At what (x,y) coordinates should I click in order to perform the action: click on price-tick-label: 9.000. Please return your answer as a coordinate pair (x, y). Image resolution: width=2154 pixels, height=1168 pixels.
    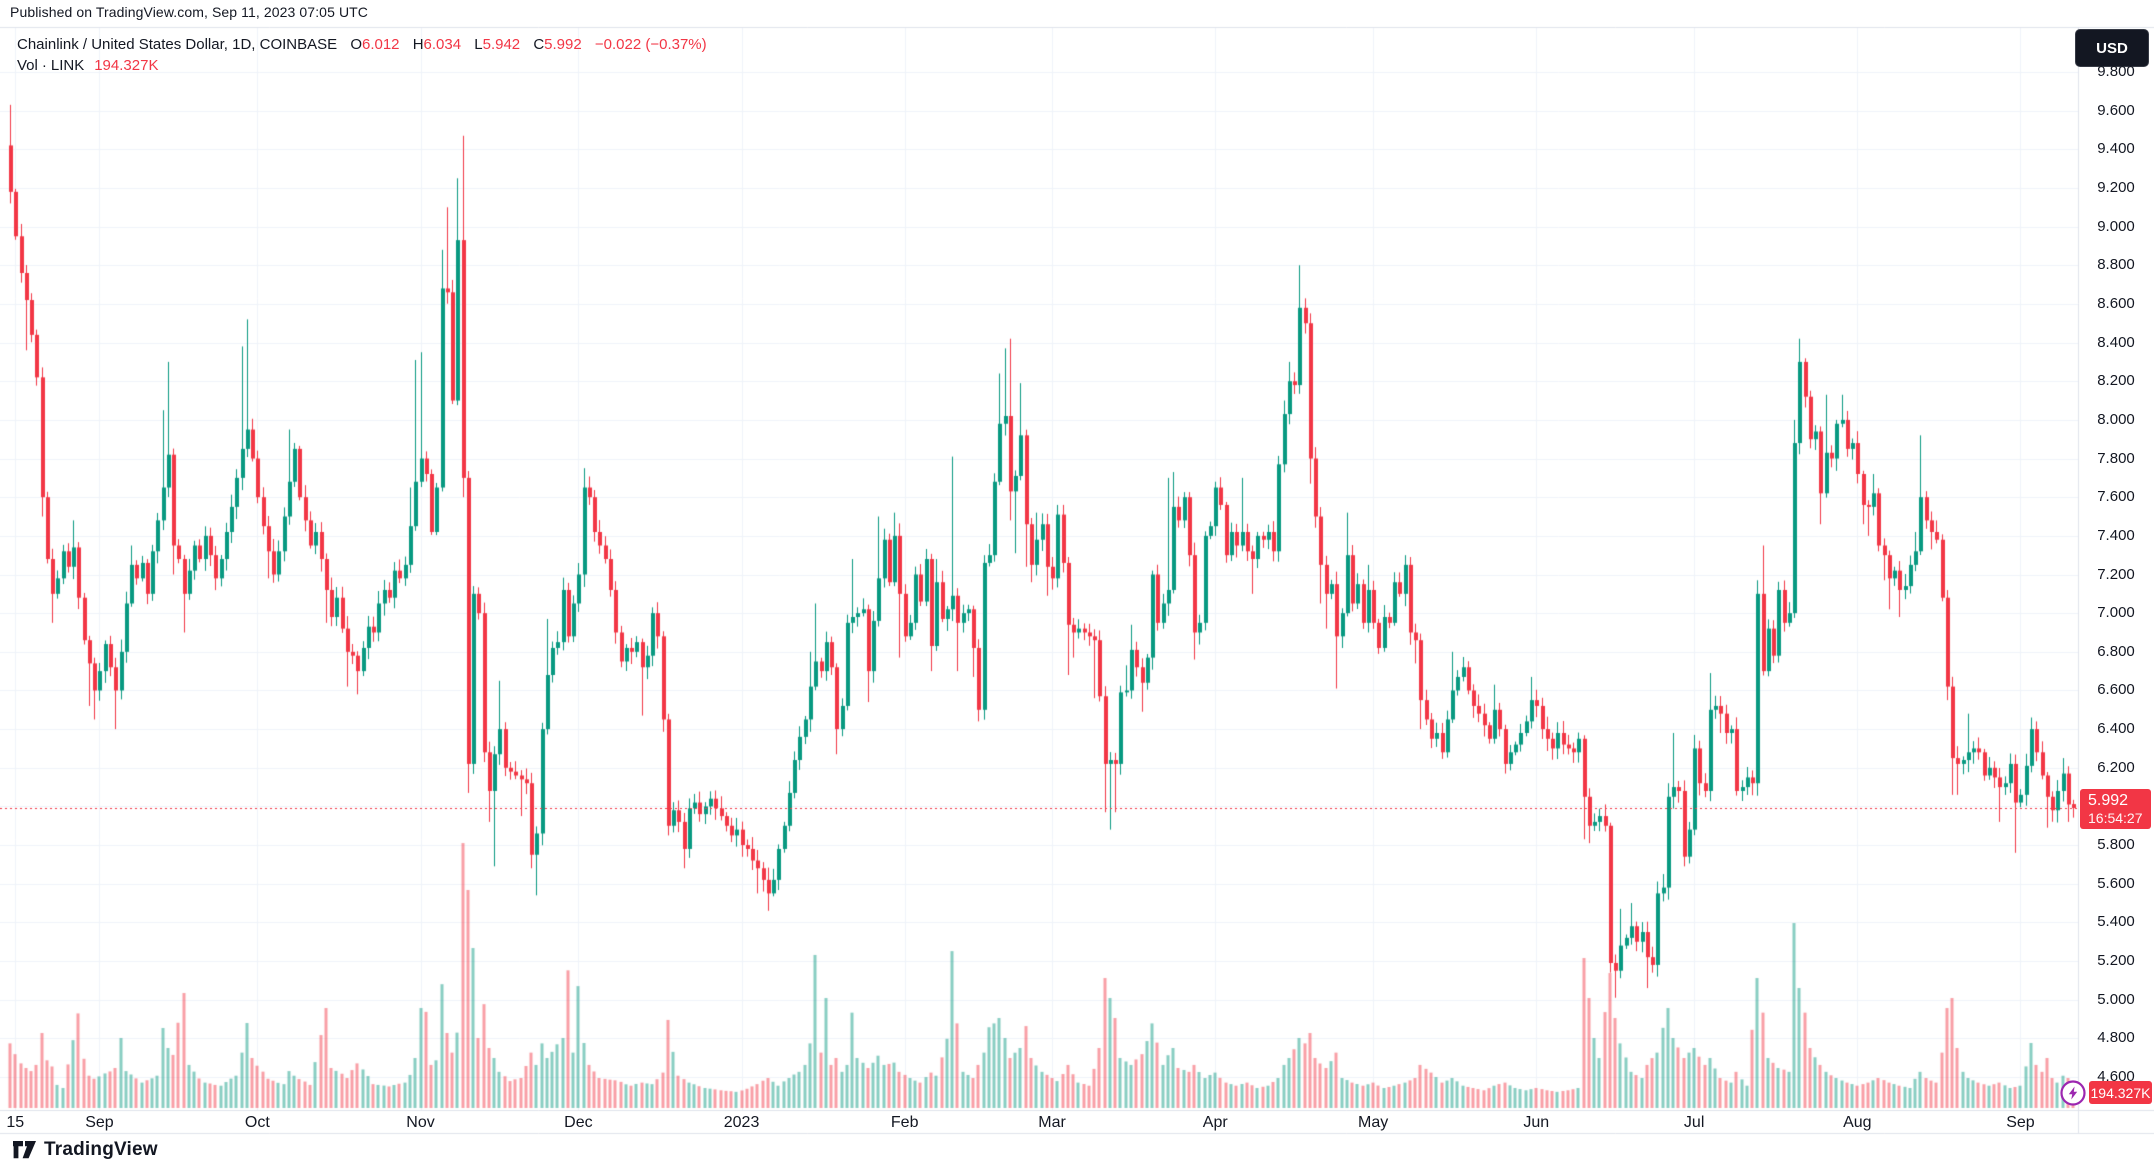
    Looking at the image, I should click on (2116, 226).